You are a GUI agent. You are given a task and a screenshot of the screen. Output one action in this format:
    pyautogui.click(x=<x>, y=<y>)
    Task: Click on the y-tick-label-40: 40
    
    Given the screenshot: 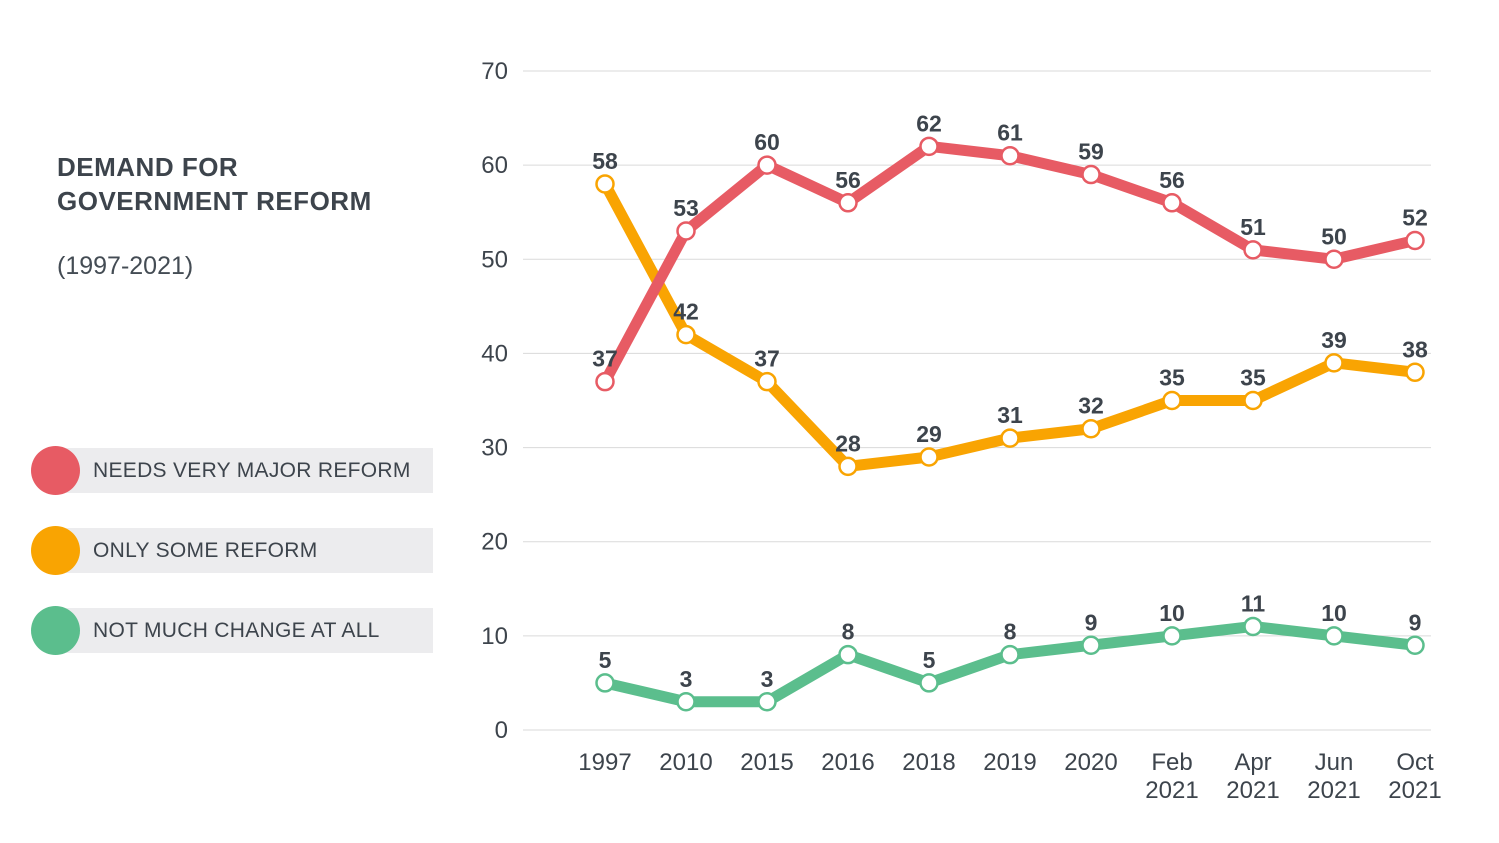 What is the action you would take?
    pyautogui.click(x=494, y=353)
    